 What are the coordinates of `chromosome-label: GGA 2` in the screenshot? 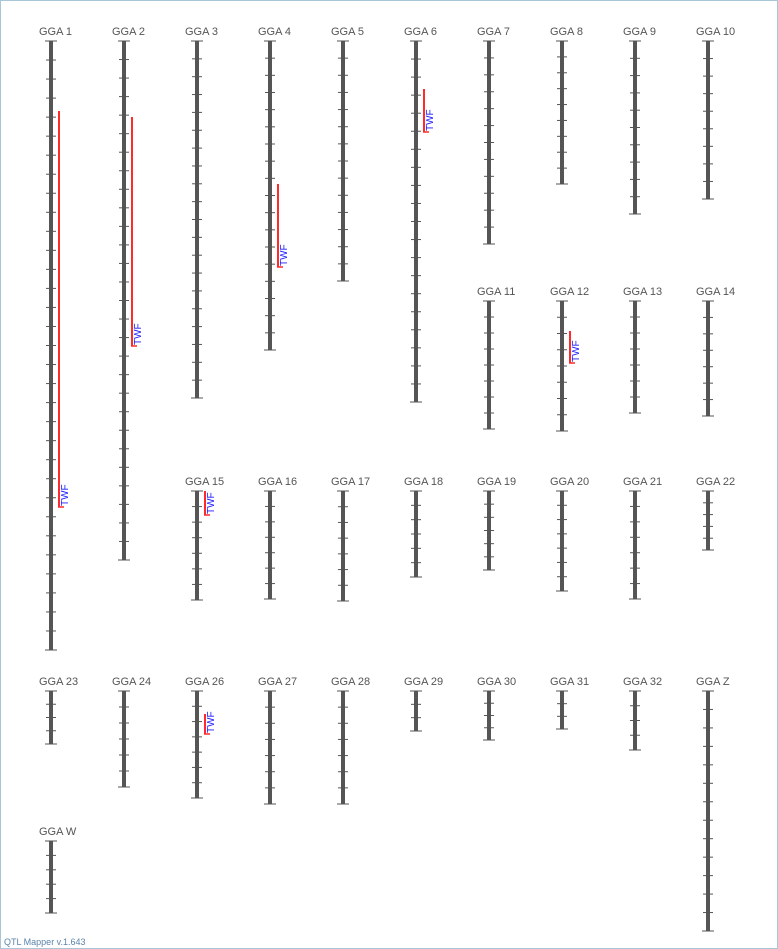 It's located at (128, 32).